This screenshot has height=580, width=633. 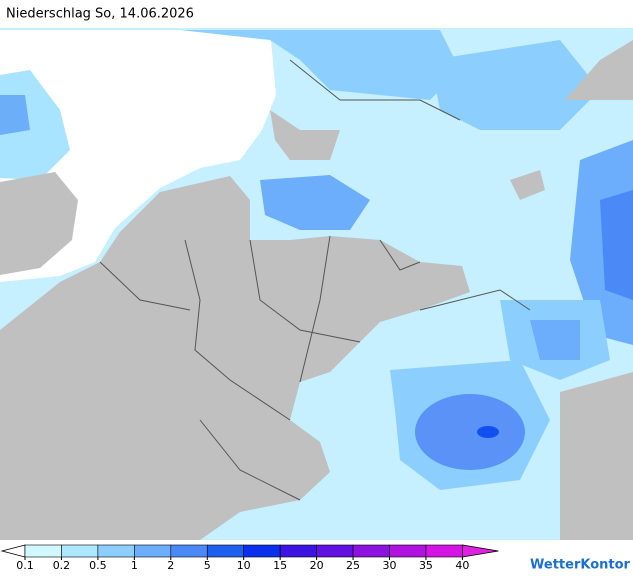 What do you see at coordinates (426, 565) in the screenshot?
I see `legend-tick-label: 35` at bounding box center [426, 565].